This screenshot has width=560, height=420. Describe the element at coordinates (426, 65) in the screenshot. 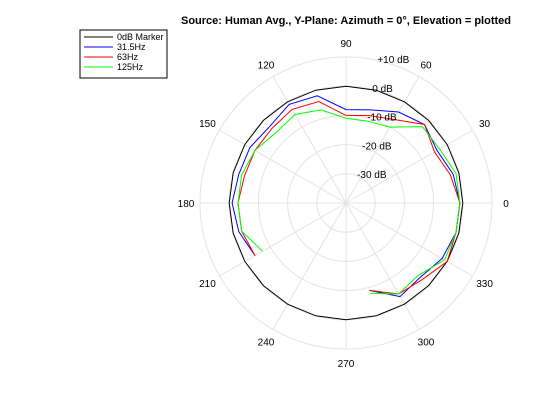

I see `angle-tick-label: 60` at that location.